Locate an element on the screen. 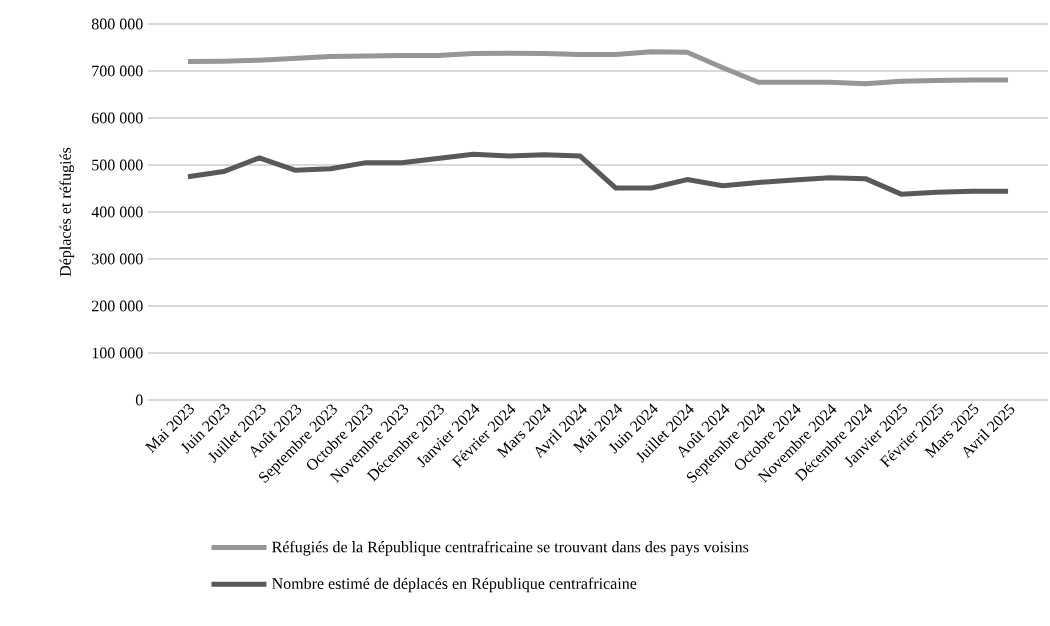  y-tick-label: 200 000 is located at coordinates (117, 306).